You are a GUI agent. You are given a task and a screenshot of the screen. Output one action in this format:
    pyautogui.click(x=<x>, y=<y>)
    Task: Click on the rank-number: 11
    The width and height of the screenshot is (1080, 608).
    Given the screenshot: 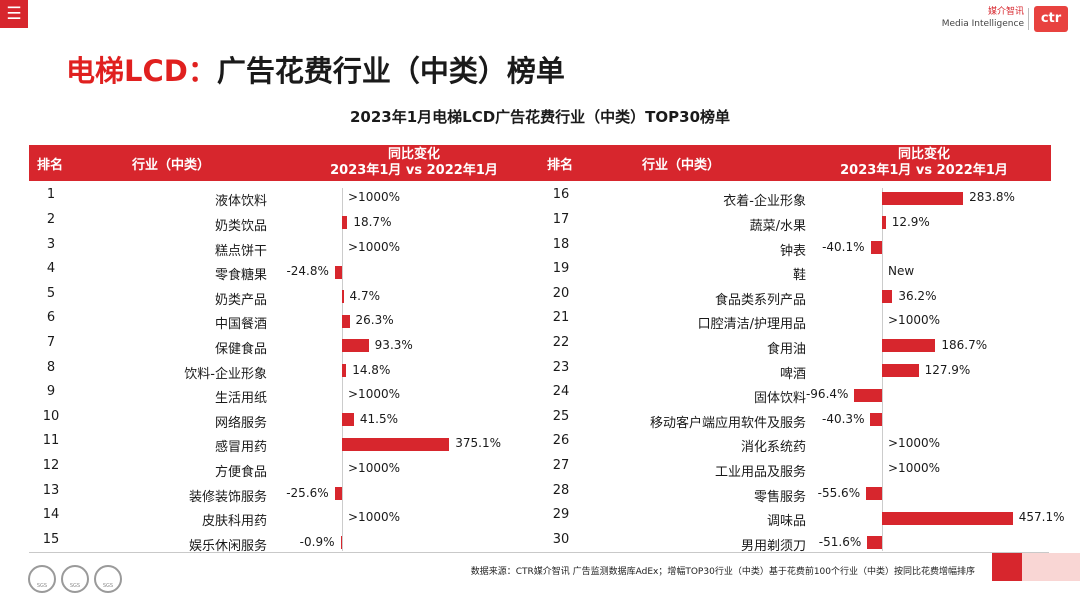 What is the action you would take?
    pyautogui.click(x=51, y=441)
    